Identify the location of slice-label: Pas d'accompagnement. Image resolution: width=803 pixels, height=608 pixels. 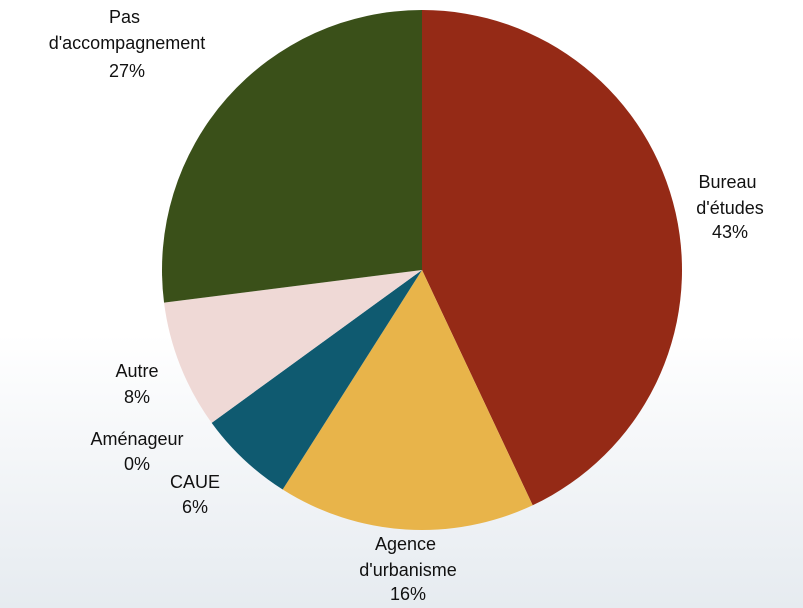
(127, 30).